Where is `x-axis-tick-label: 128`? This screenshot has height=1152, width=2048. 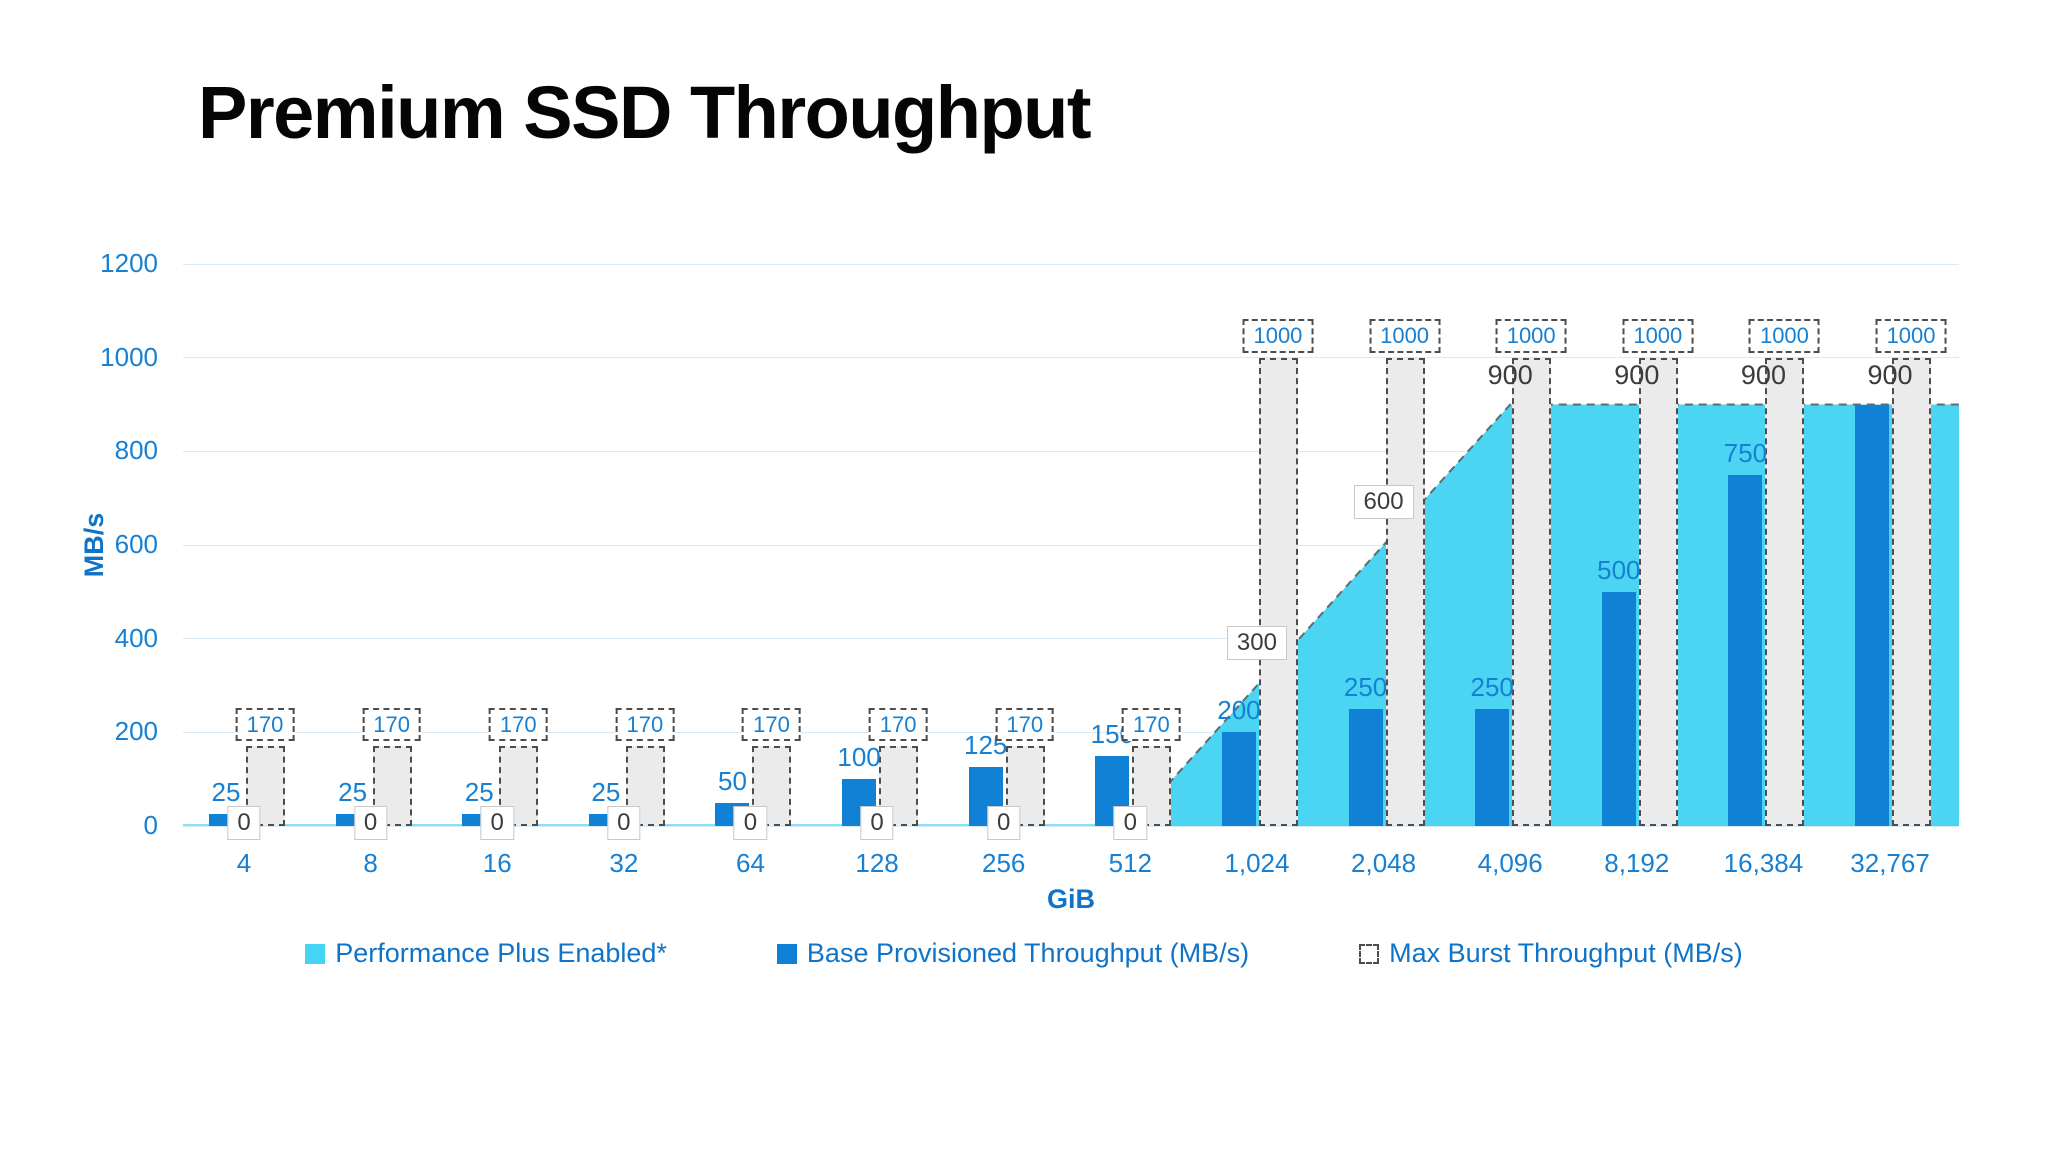
x-axis-tick-label: 128 is located at coordinates (877, 863).